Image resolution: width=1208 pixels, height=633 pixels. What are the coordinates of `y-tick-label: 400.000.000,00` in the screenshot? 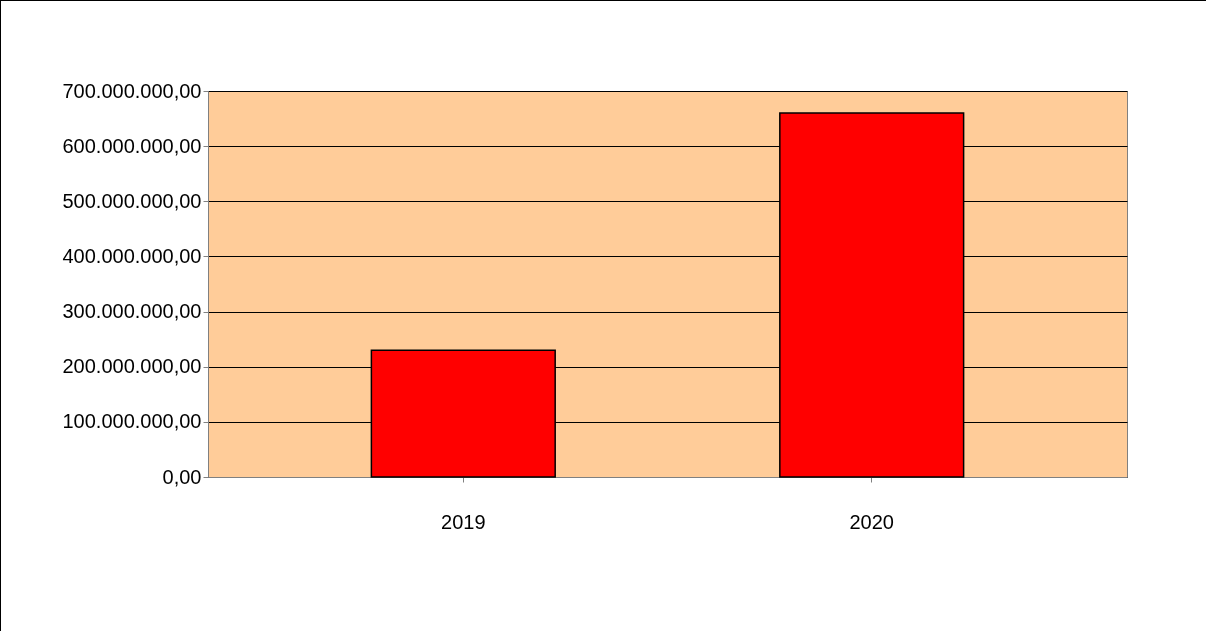 It's located at (132, 255).